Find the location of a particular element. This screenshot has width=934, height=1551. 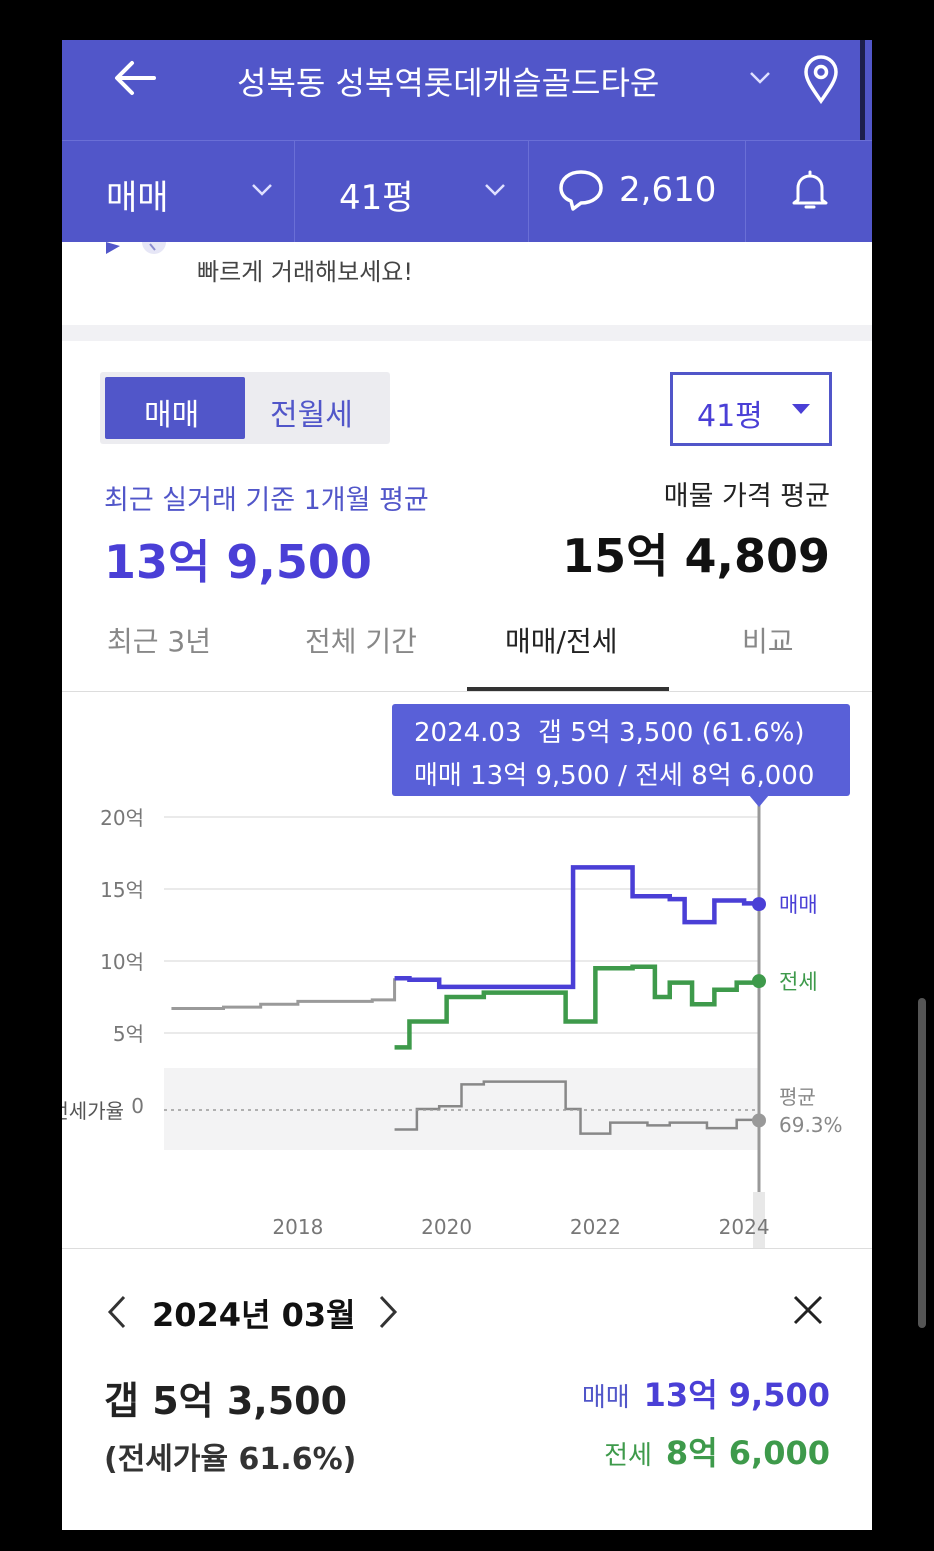

chevron-left-icon is located at coordinates (116, 1312).